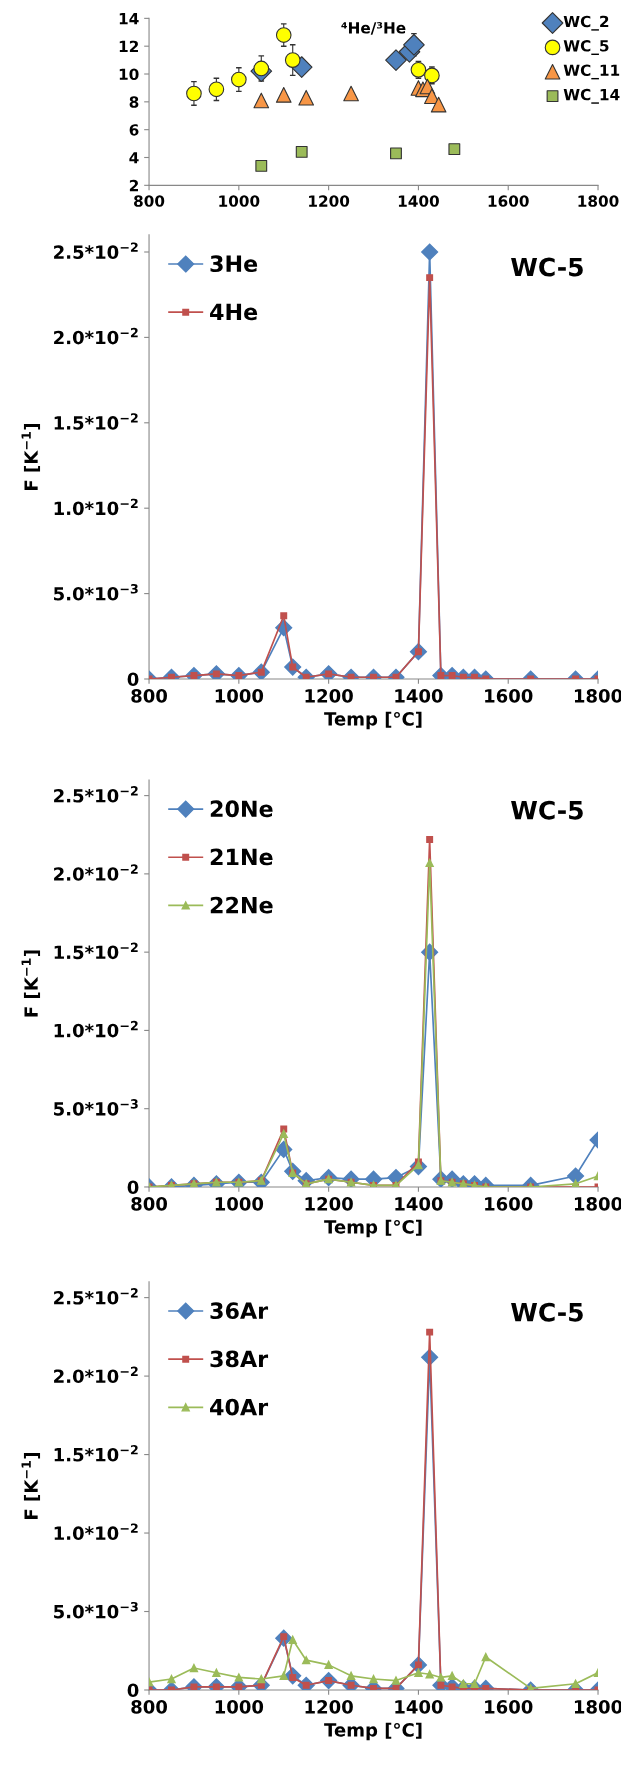 The width and height of the screenshot is (621, 1765). What do you see at coordinates (591, 72) in the screenshot?
I see `legend-label: WC_11` at bounding box center [591, 72].